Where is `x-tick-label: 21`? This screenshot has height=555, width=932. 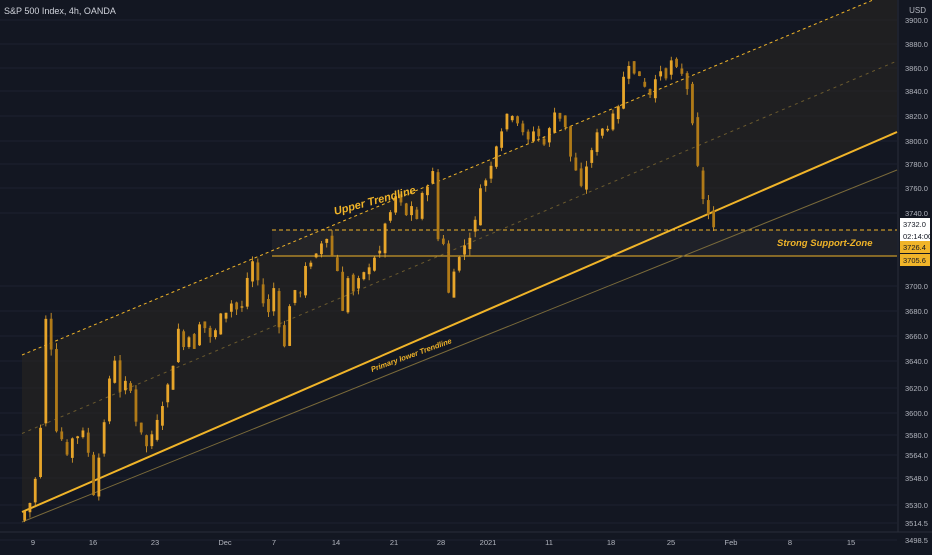 x-tick-label: 21 is located at coordinates (394, 542).